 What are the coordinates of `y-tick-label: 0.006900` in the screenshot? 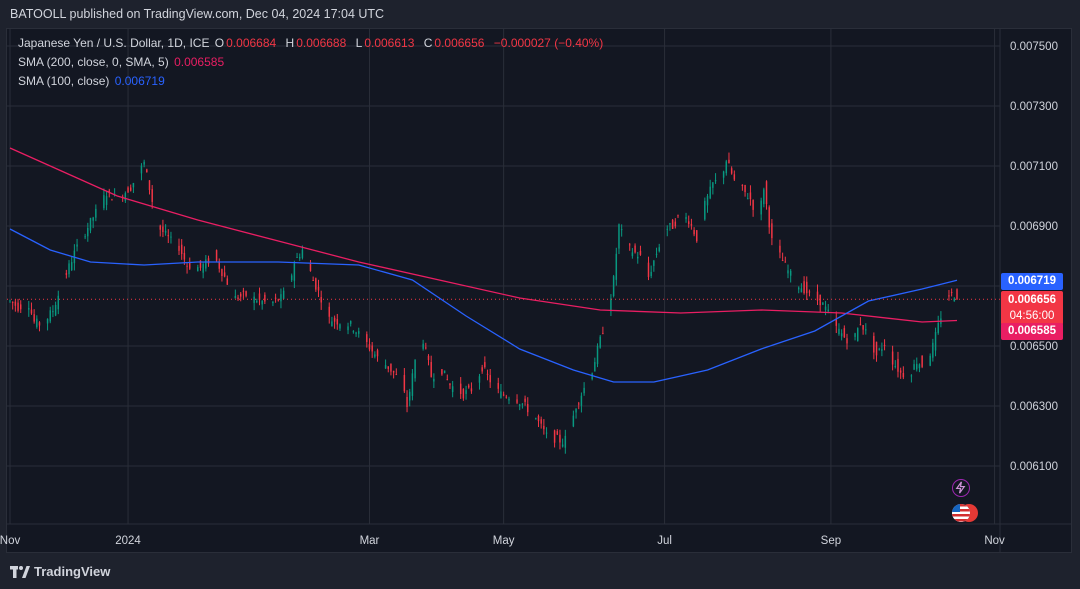 It's located at (1034, 227).